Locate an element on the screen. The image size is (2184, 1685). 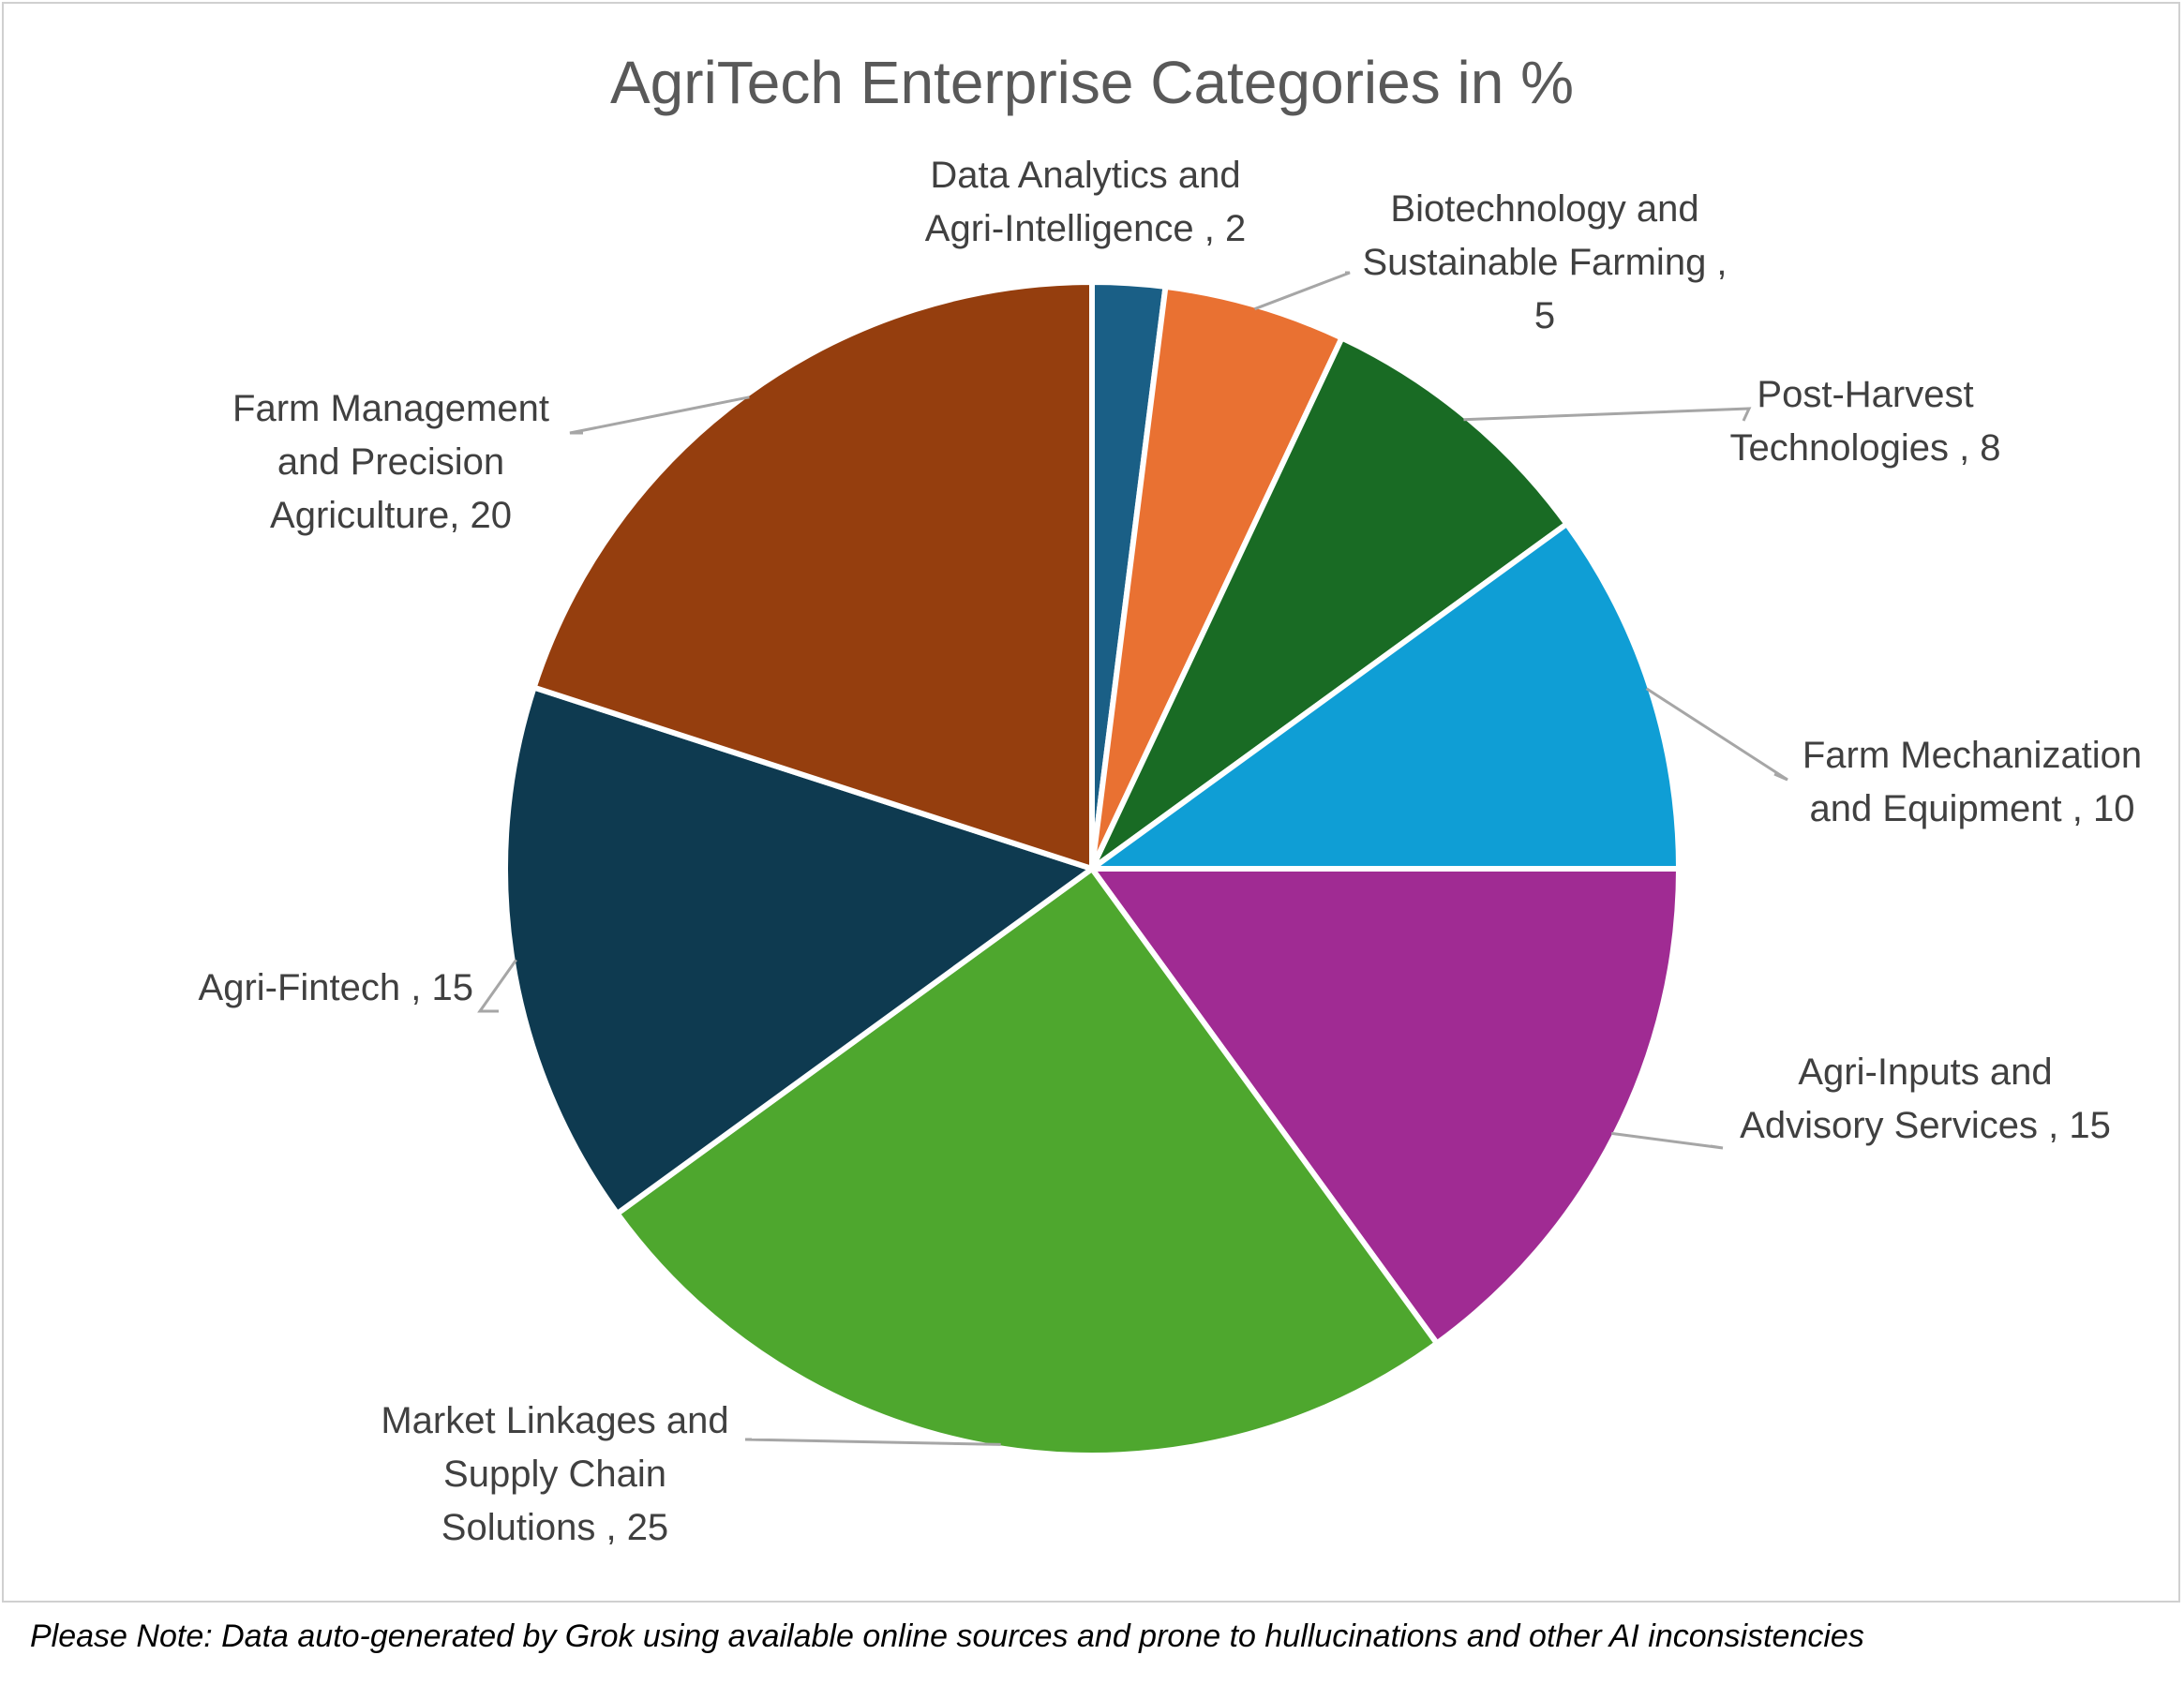
leader-line-farm-mechanization-and-equipment is located at coordinates (1716, 734).